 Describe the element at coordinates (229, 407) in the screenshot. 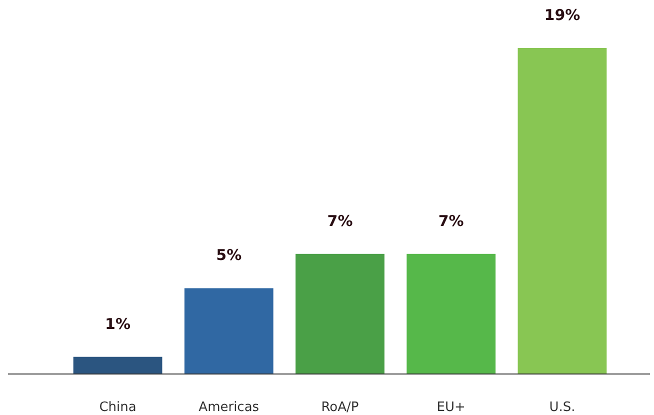

I see `x-tick-label: Americas` at that location.